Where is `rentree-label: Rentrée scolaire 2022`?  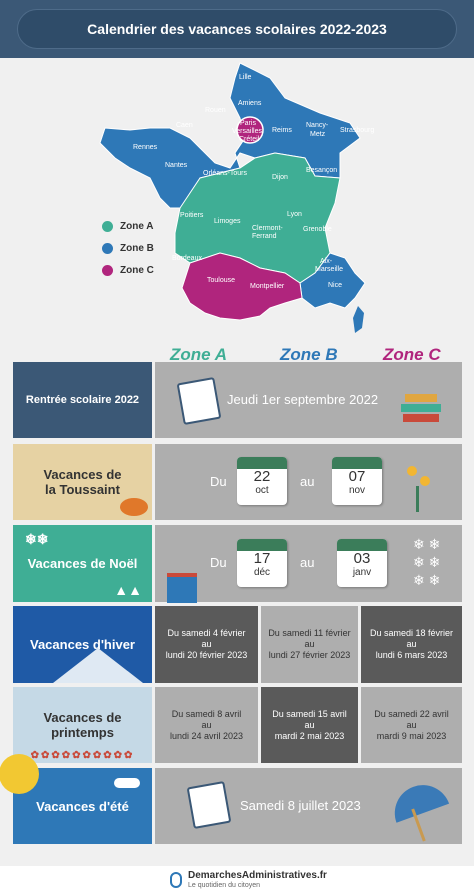 rentree-label: Rentrée scolaire 2022 is located at coordinates (82, 400).